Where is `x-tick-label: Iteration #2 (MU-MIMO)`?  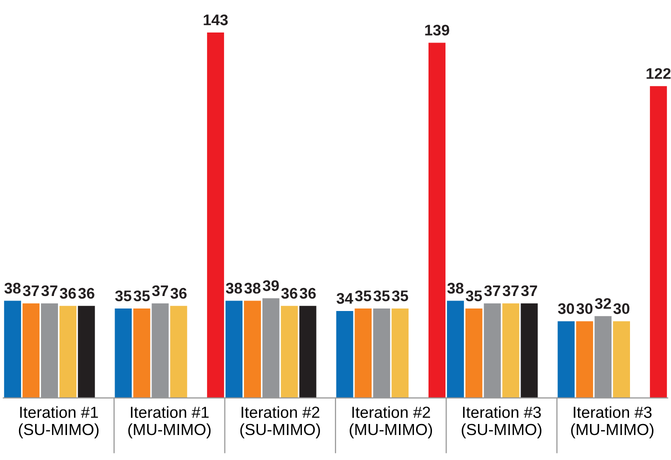
x-tick-label: Iteration #2 (MU-MIMO) is located at coordinates (391, 422).